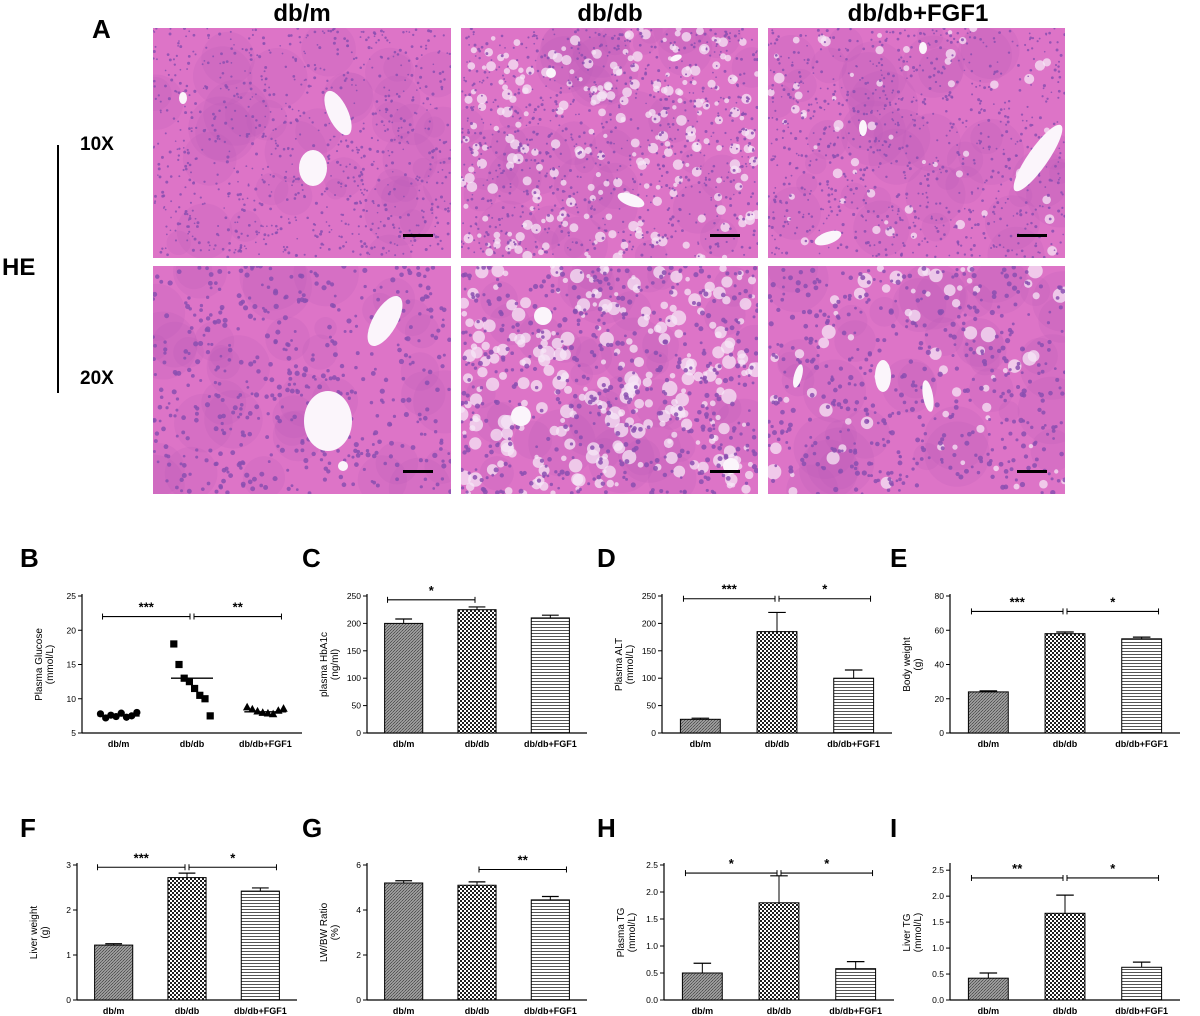 This screenshot has height=1016, width=1200. What do you see at coordinates (938, 974) in the screenshot?
I see `y-tick-label: 0.5` at bounding box center [938, 974].